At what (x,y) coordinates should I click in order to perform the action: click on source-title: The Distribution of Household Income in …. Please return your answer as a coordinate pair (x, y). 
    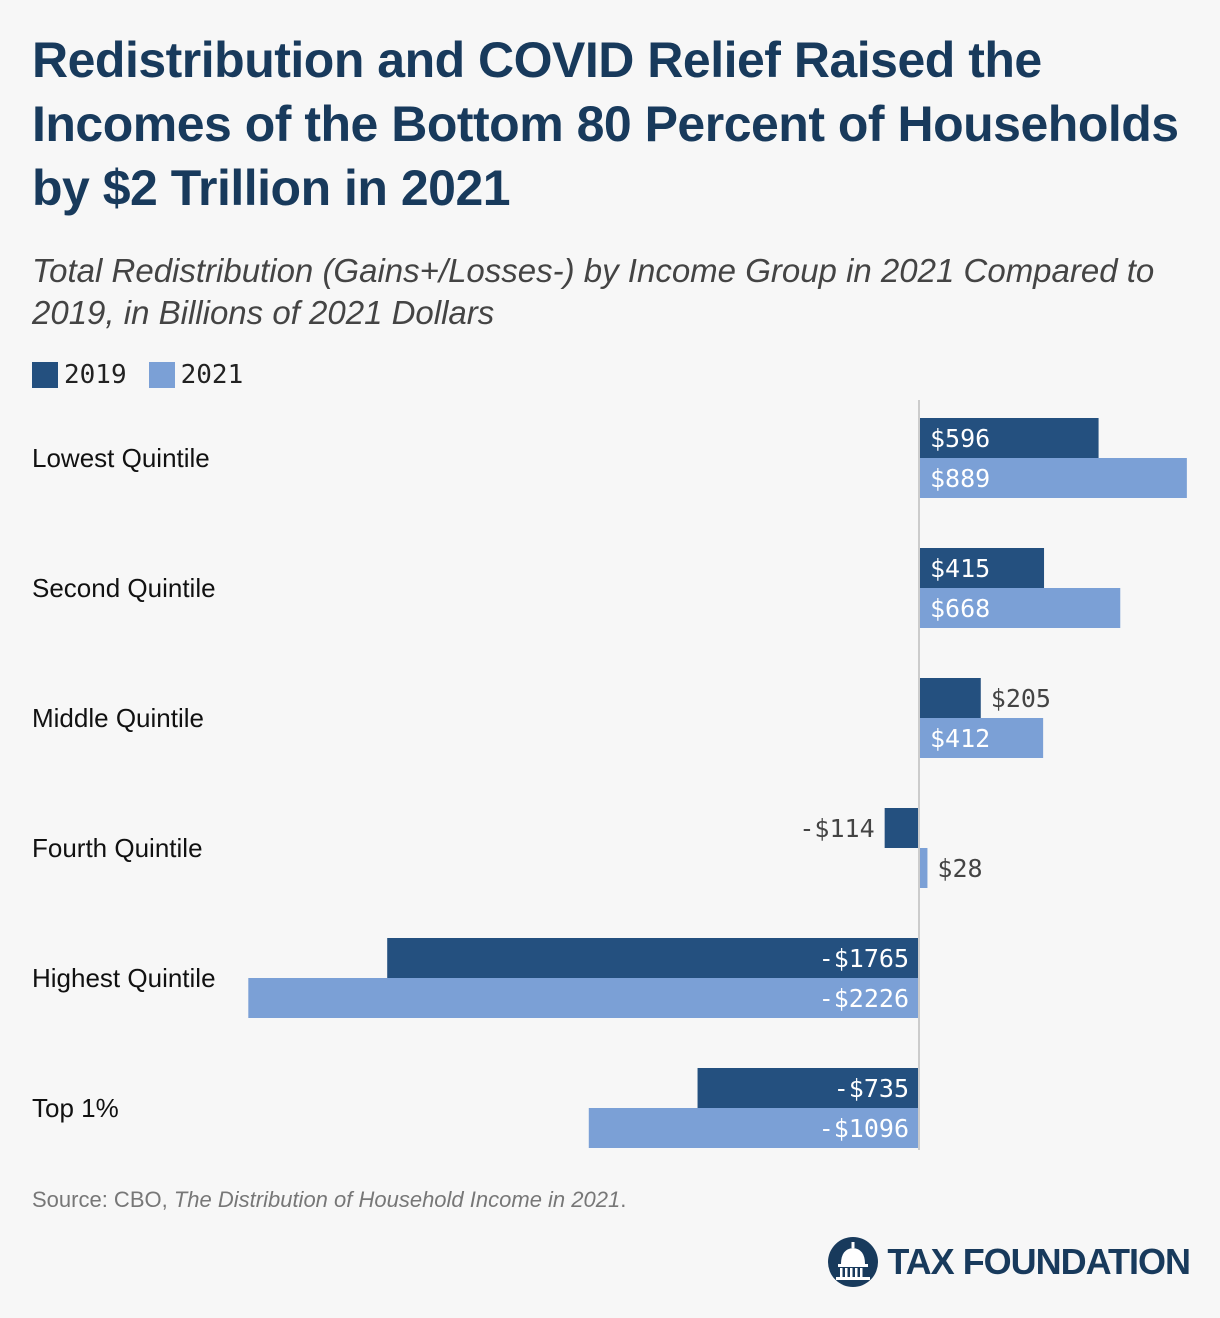
    Looking at the image, I should click on (397, 1199).